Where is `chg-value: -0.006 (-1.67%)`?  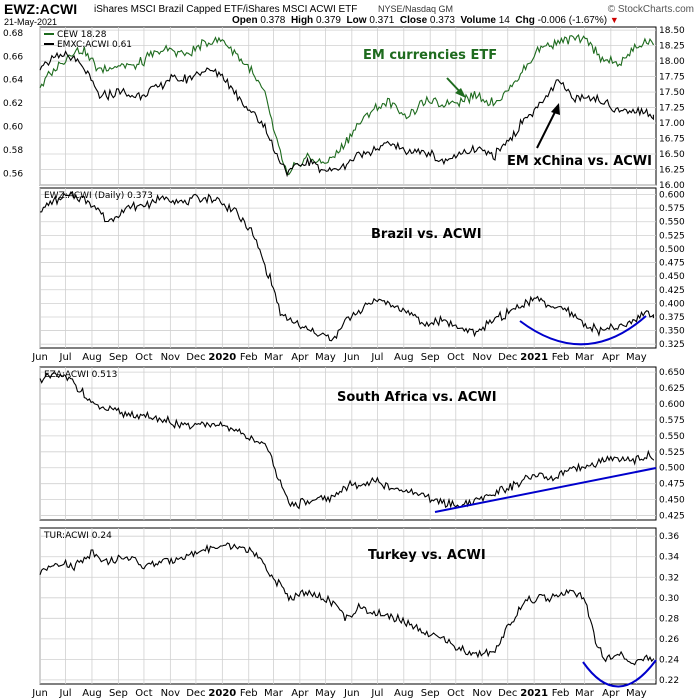 chg-value: -0.006 (-1.67%) is located at coordinates (572, 20).